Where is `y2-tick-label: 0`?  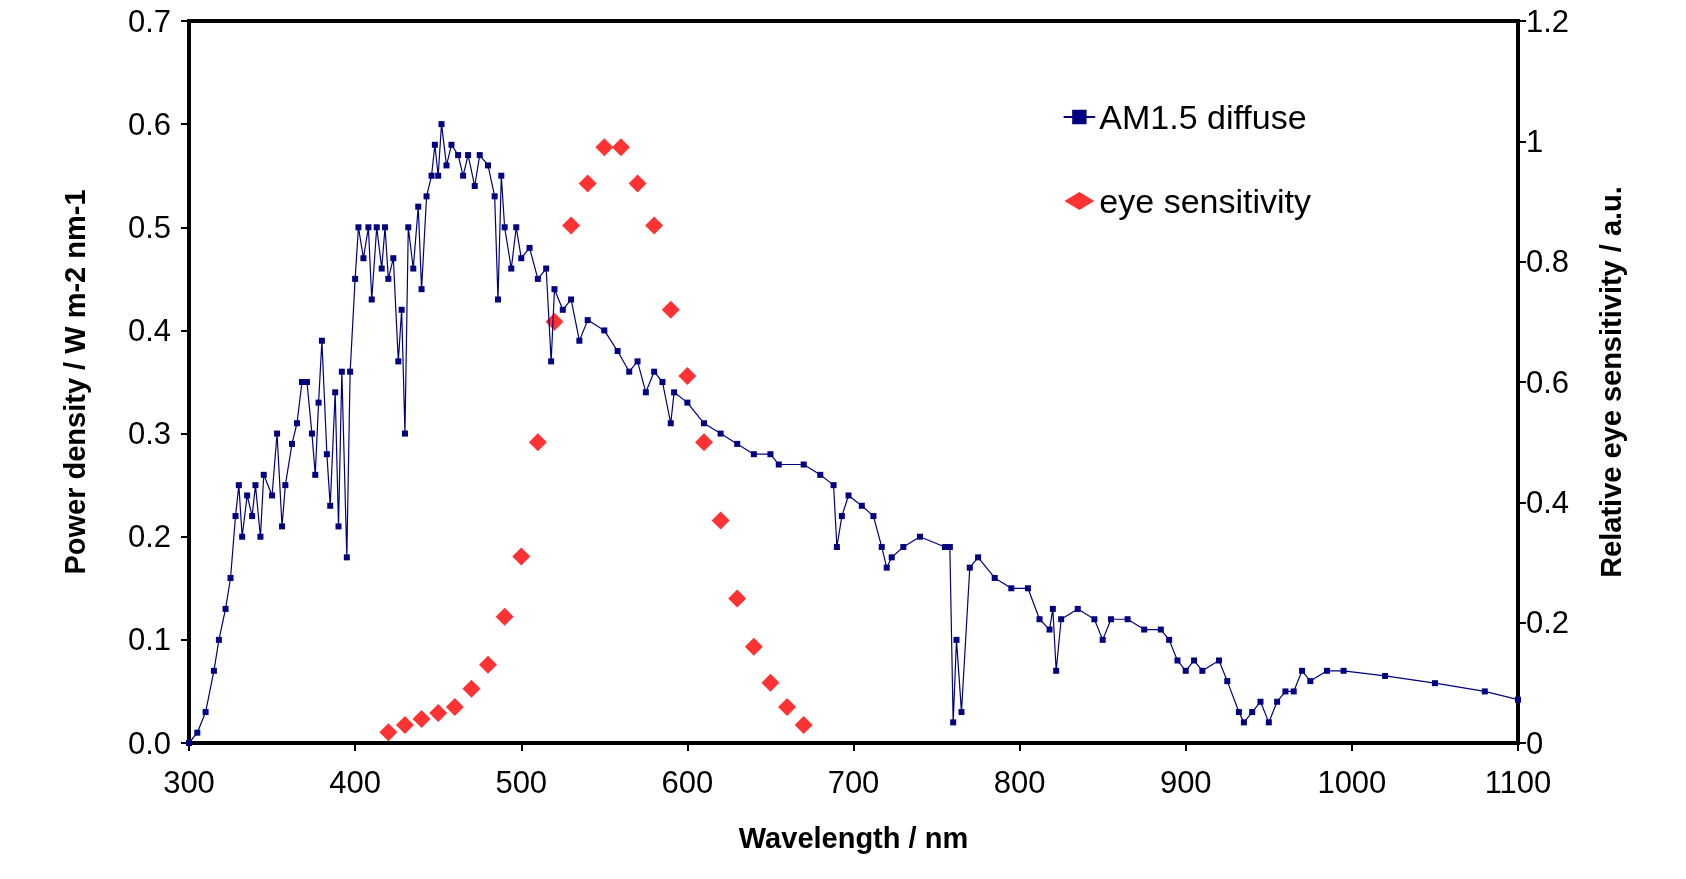 y2-tick-label: 0 is located at coordinates (1535, 743).